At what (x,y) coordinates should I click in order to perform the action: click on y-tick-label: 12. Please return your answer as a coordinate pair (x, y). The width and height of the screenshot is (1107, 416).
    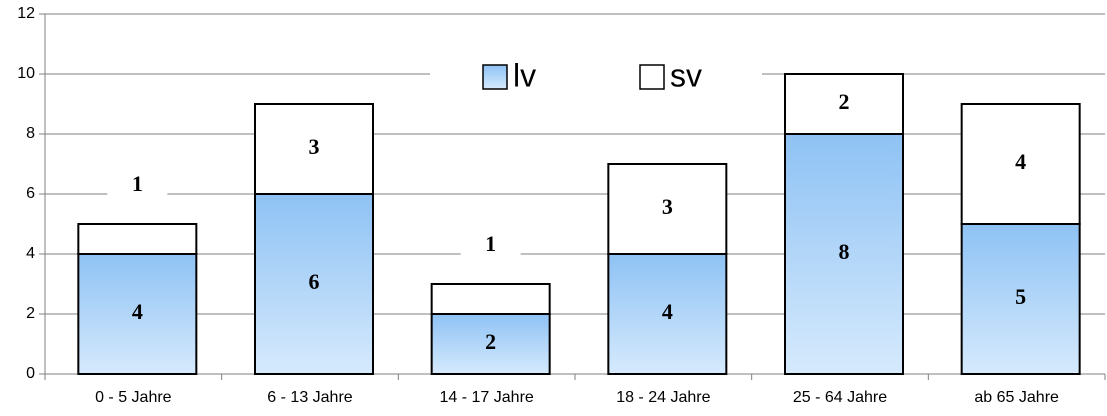
    Looking at the image, I should click on (26, 13).